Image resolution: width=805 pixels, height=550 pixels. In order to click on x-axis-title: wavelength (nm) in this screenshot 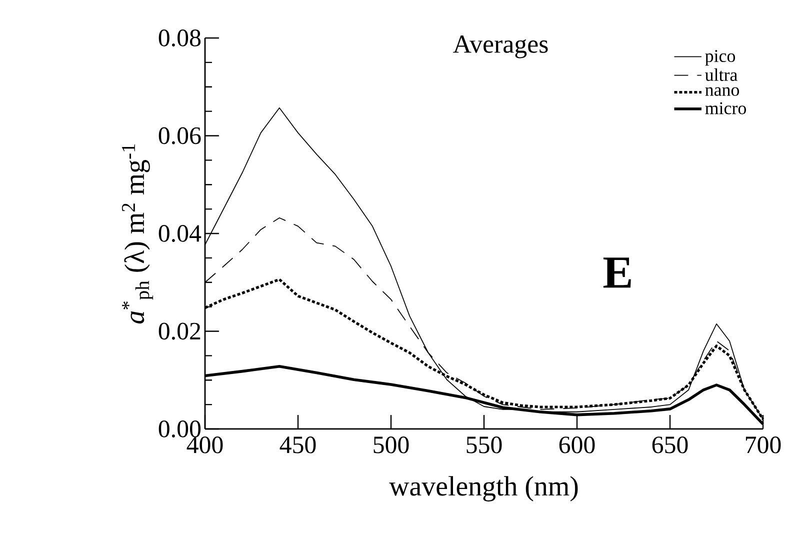, I will do `click(483, 489)`.